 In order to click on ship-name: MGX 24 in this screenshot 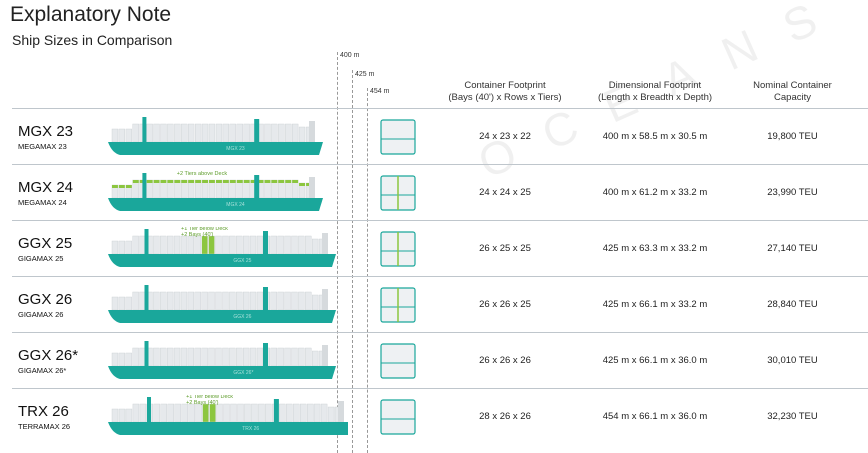, I will do `click(46, 187)`.